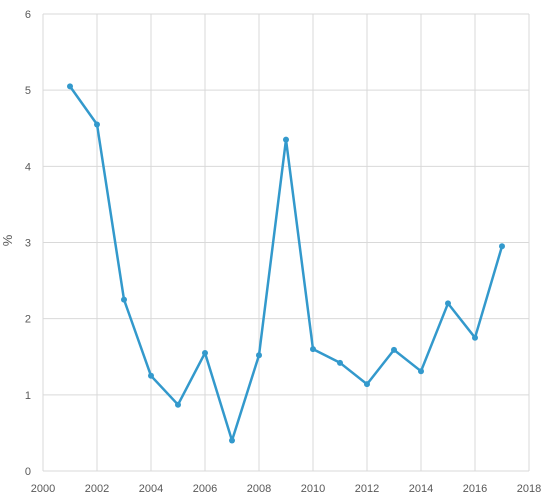 This screenshot has width=550, height=499. I want to click on x-tick-label: 2002, so click(97, 489).